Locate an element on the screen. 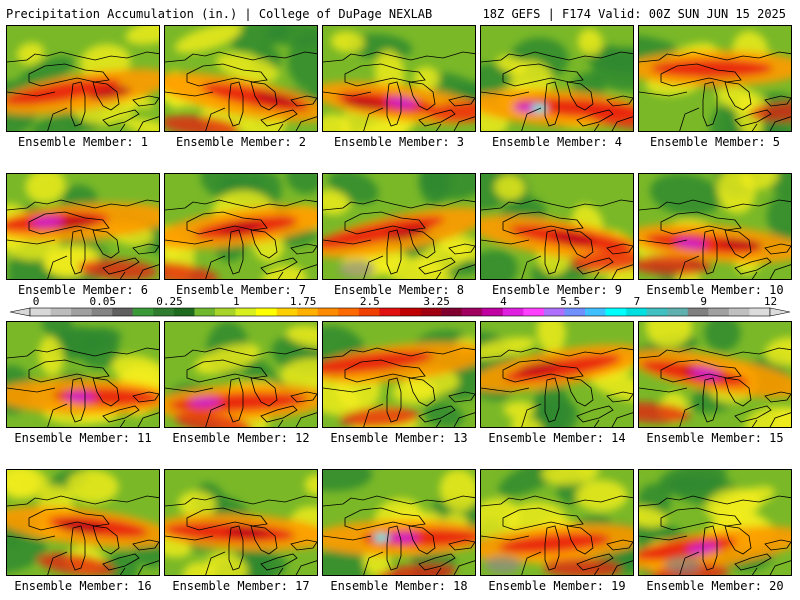 The height and width of the screenshot is (600, 800). member-caption: Ensemble Member: 6 is located at coordinates (83, 290).